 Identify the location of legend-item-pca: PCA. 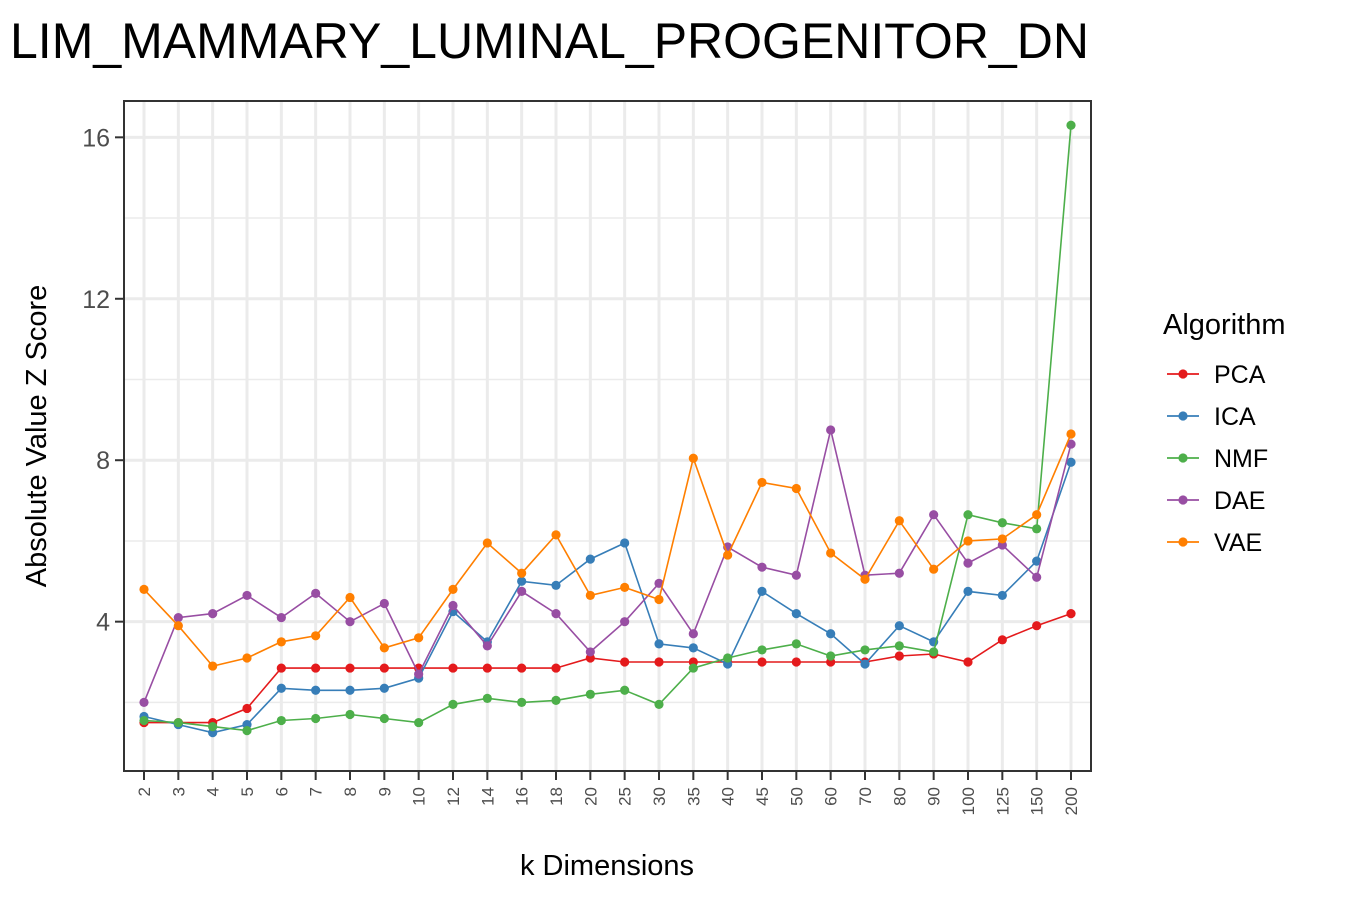
(1216, 375).